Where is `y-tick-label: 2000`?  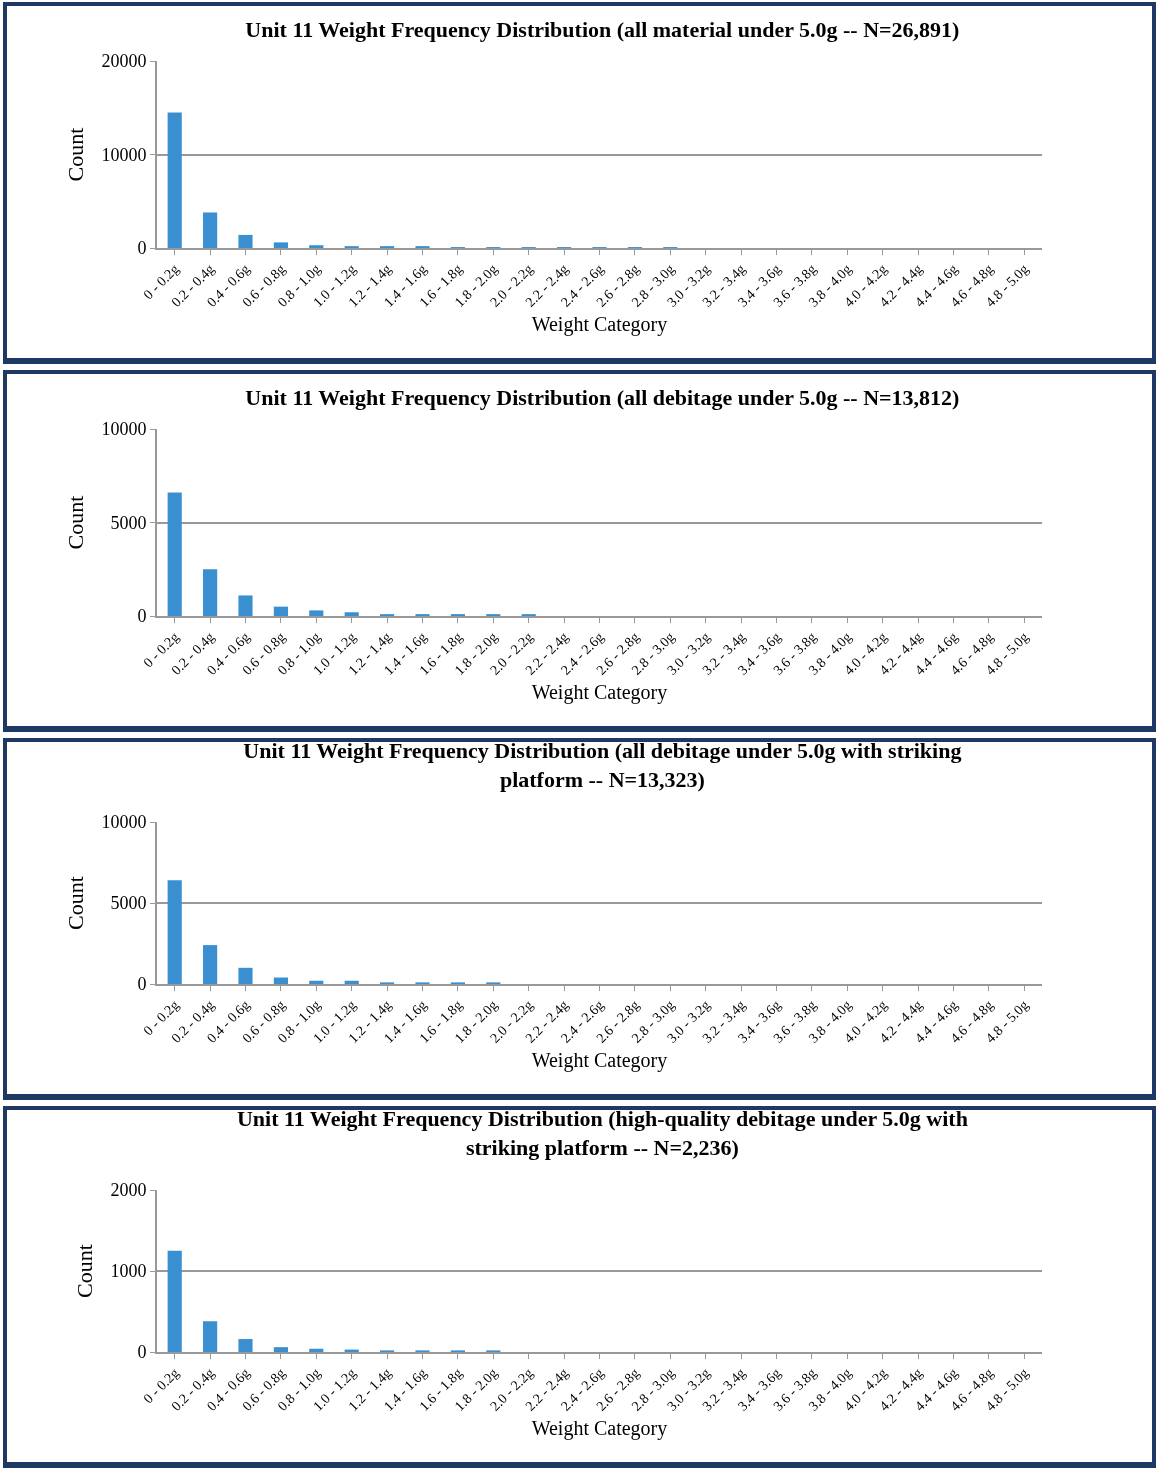 y-tick-label: 2000 is located at coordinates (128, 1190).